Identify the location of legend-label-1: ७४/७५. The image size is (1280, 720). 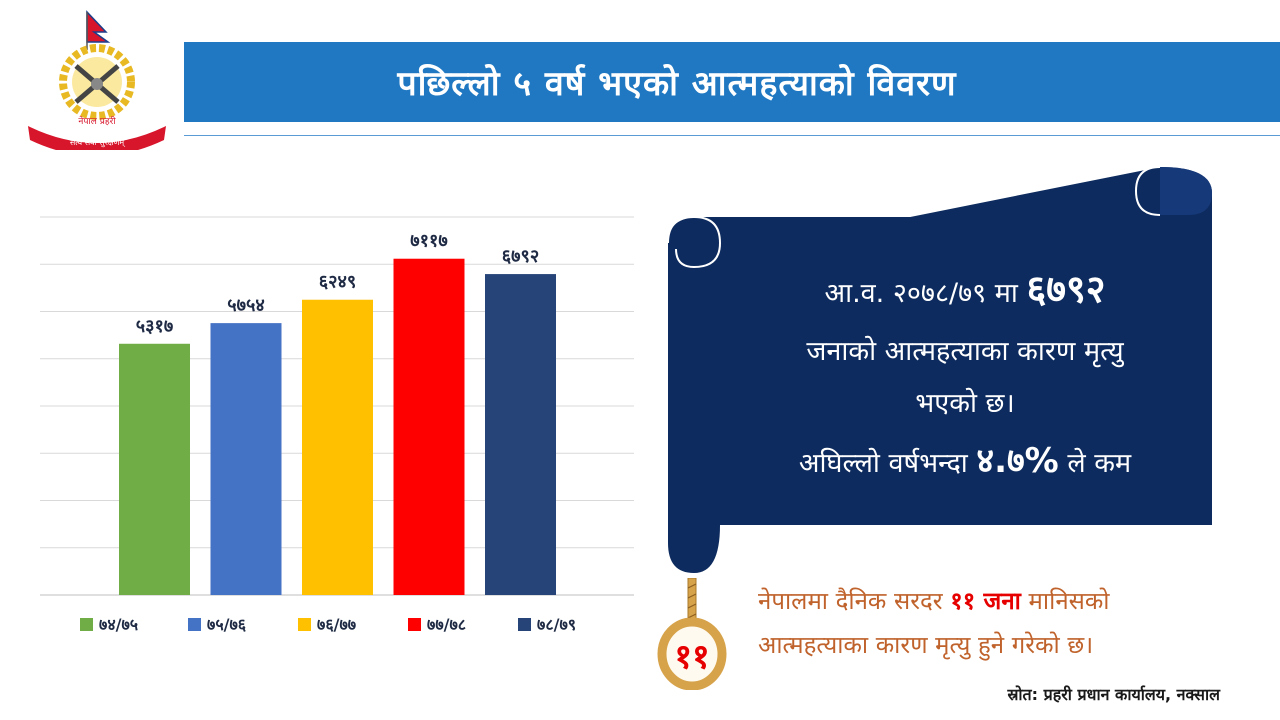
(118, 624).